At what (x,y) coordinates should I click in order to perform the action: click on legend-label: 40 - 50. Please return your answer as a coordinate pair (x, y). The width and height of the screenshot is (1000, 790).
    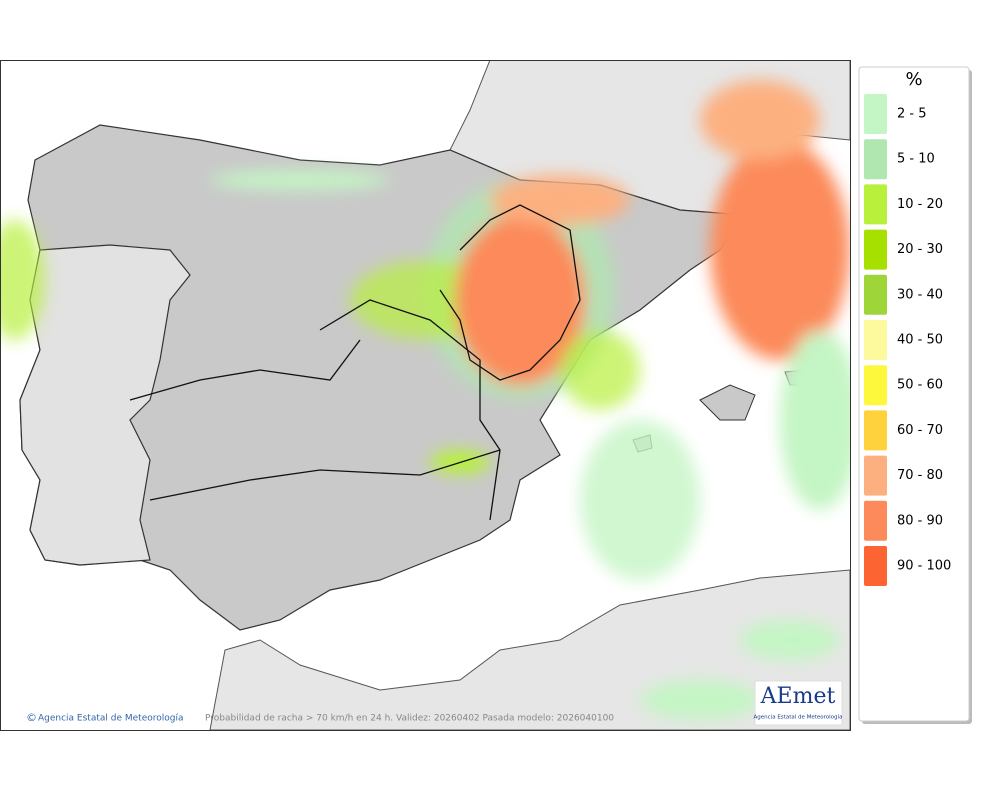
    Looking at the image, I should click on (920, 340).